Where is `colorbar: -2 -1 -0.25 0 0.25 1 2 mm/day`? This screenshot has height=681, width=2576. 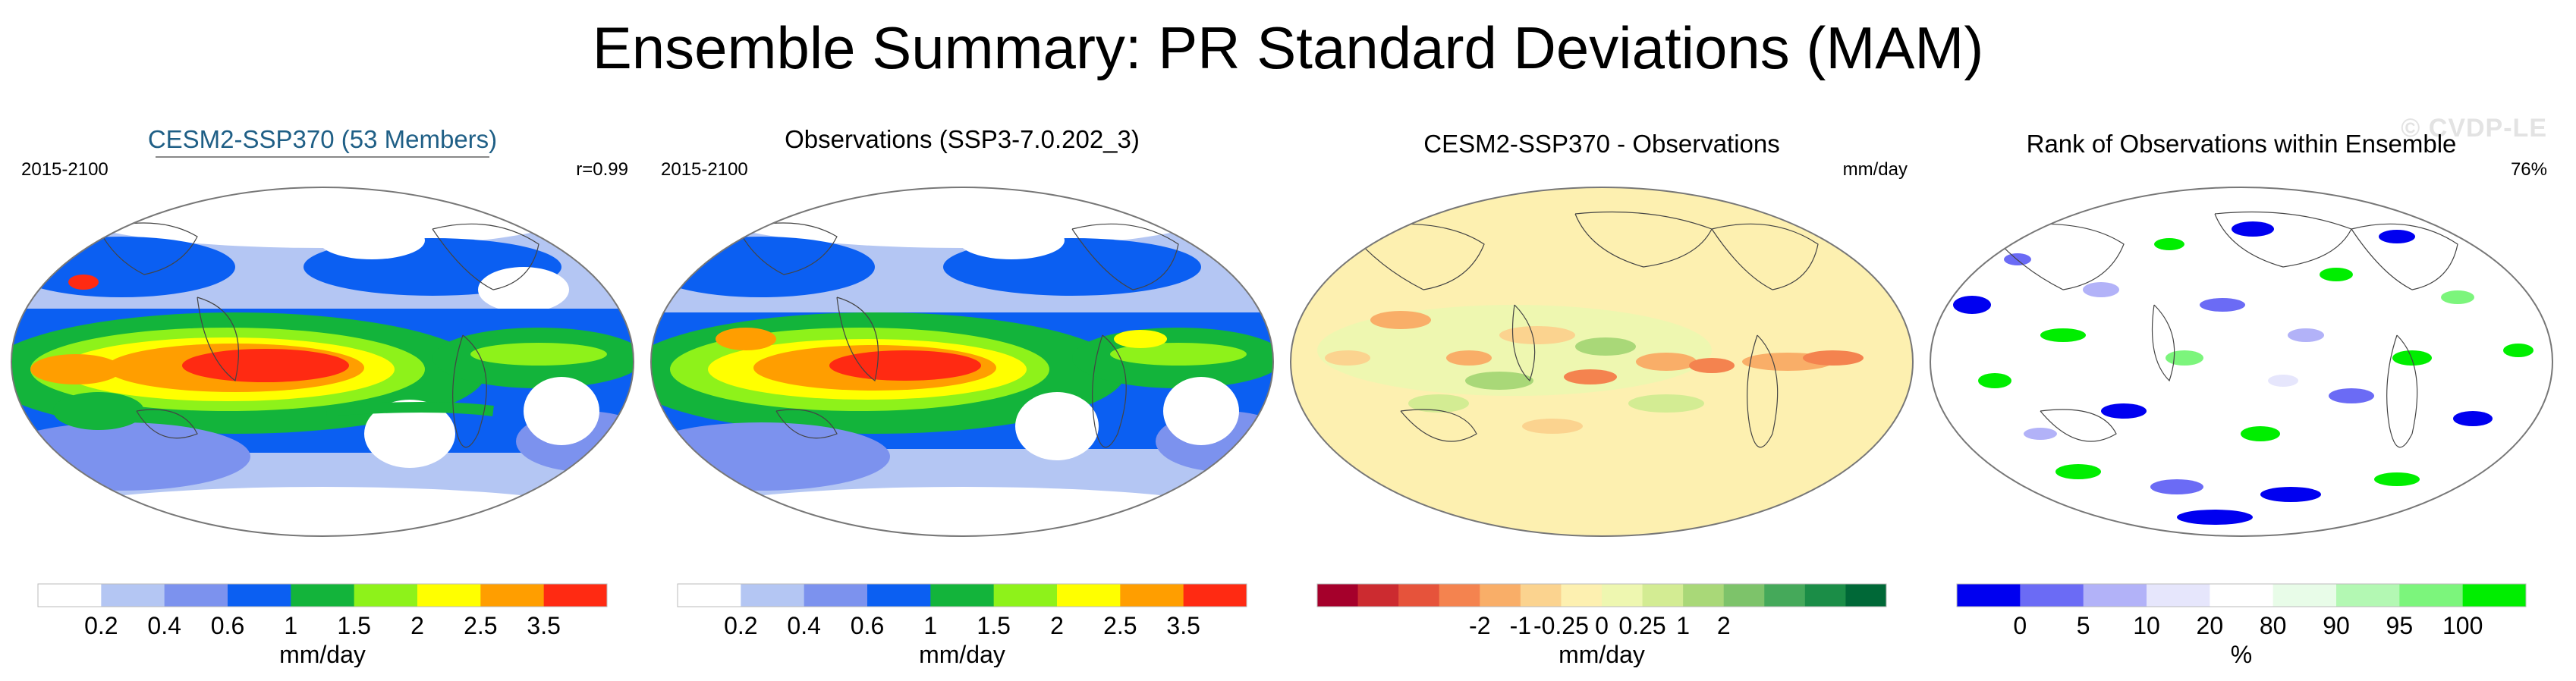 colorbar: -2 -1 -0.25 0 0.25 1 2 mm/day is located at coordinates (1601, 625).